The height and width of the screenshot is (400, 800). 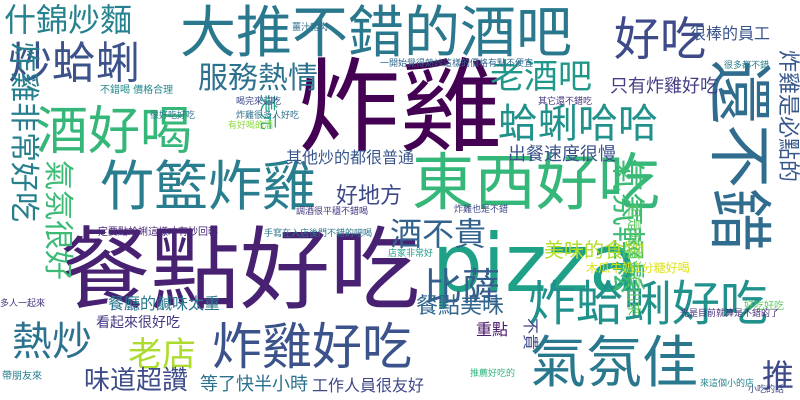 I want to click on word: 服務熱情, so click(x=258, y=78).